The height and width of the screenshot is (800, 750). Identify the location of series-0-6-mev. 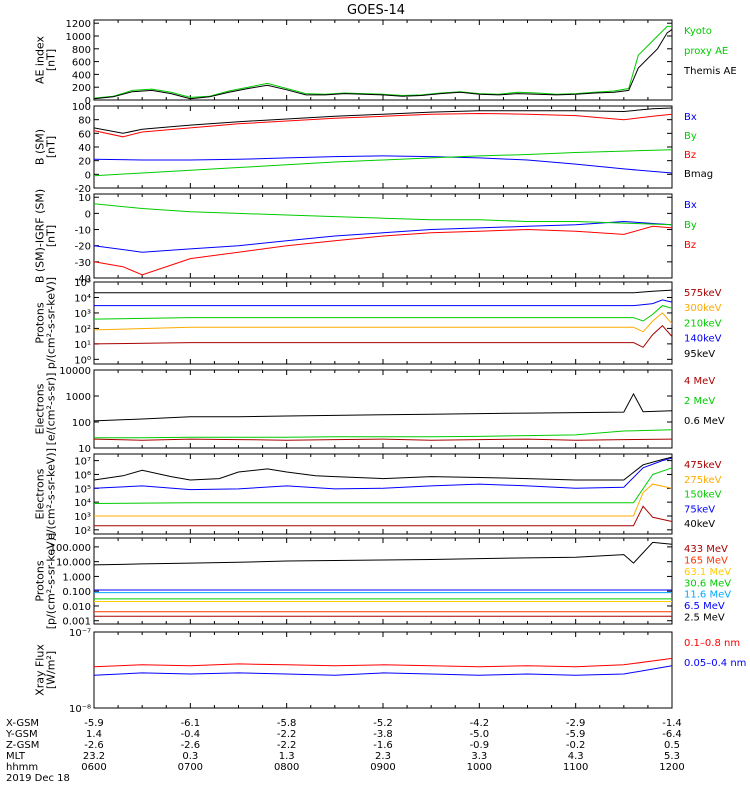
(383, 407).